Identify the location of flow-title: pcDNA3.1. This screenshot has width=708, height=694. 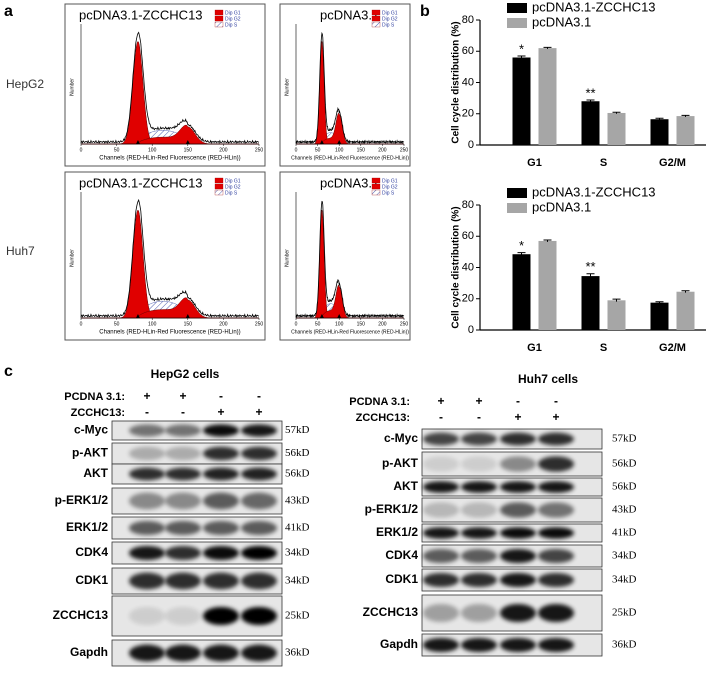
(349, 182).